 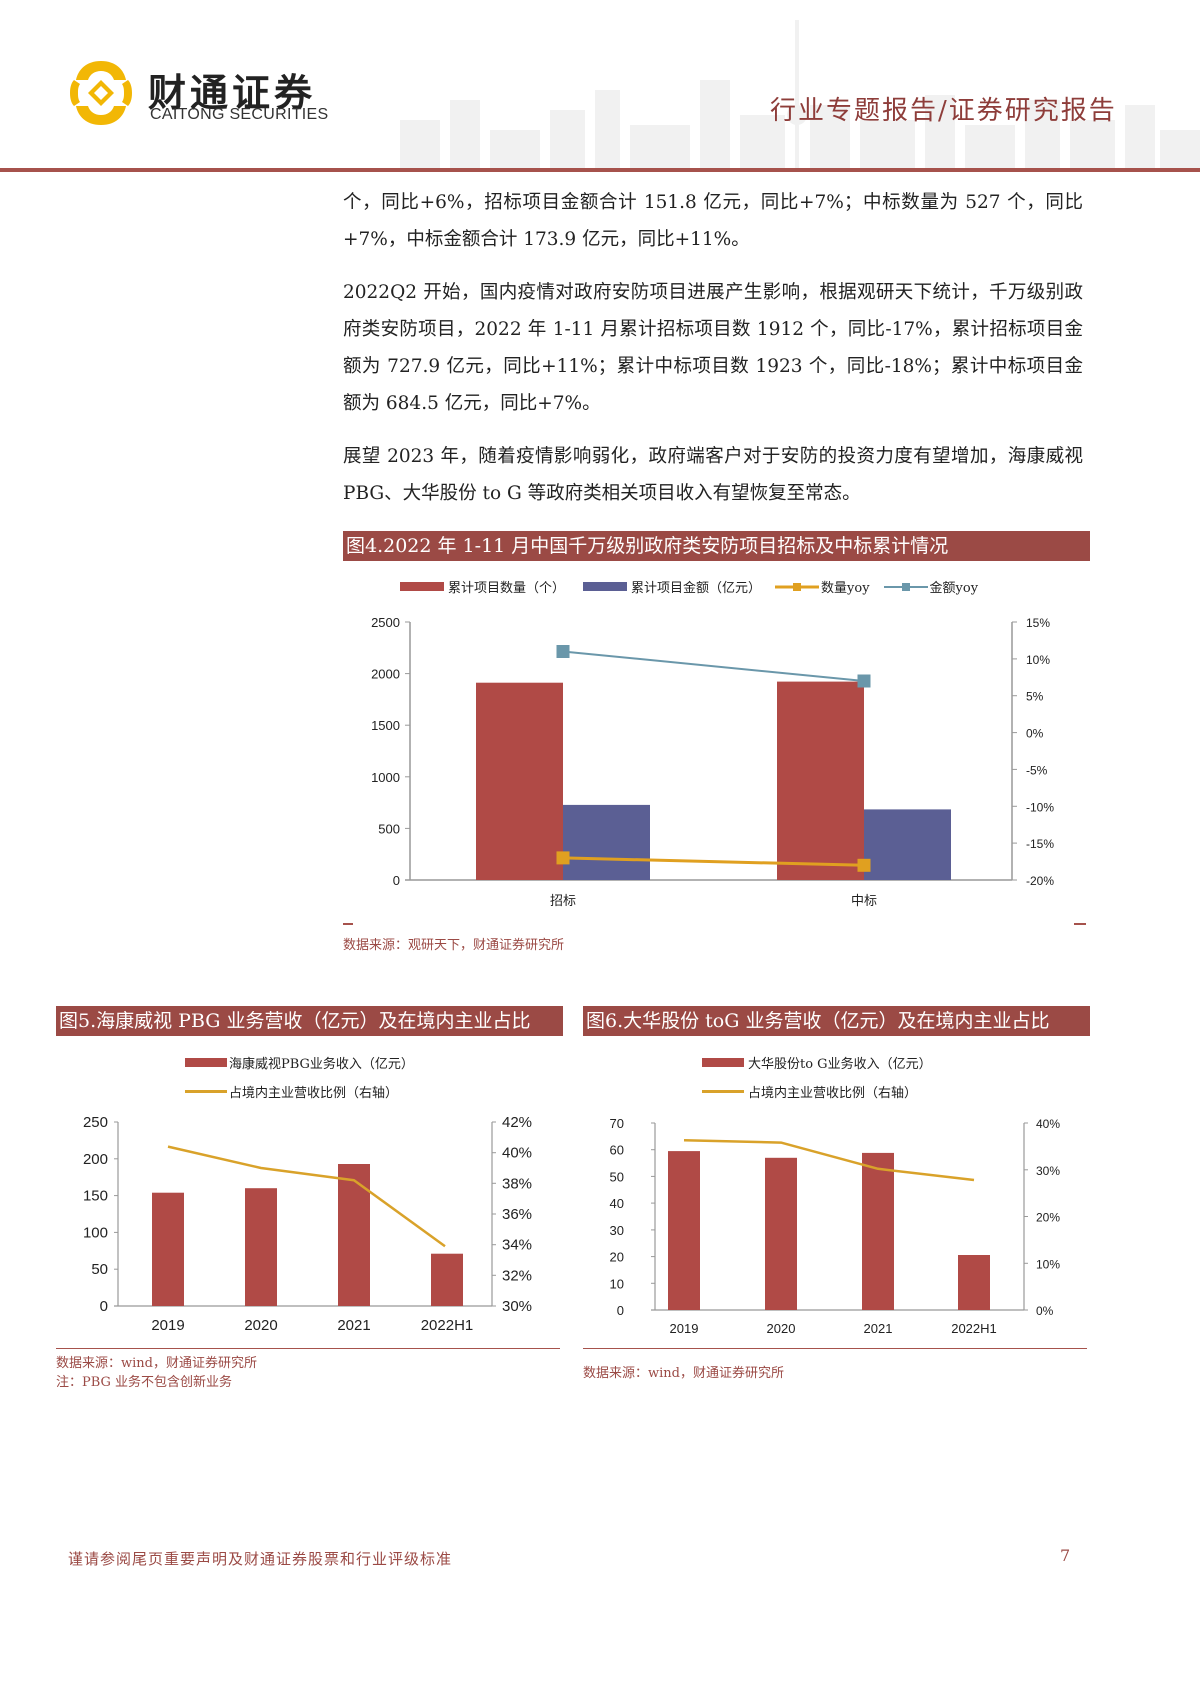 What do you see at coordinates (385, 674) in the screenshot?
I see `svg-text: 2000` at bounding box center [385, 674].